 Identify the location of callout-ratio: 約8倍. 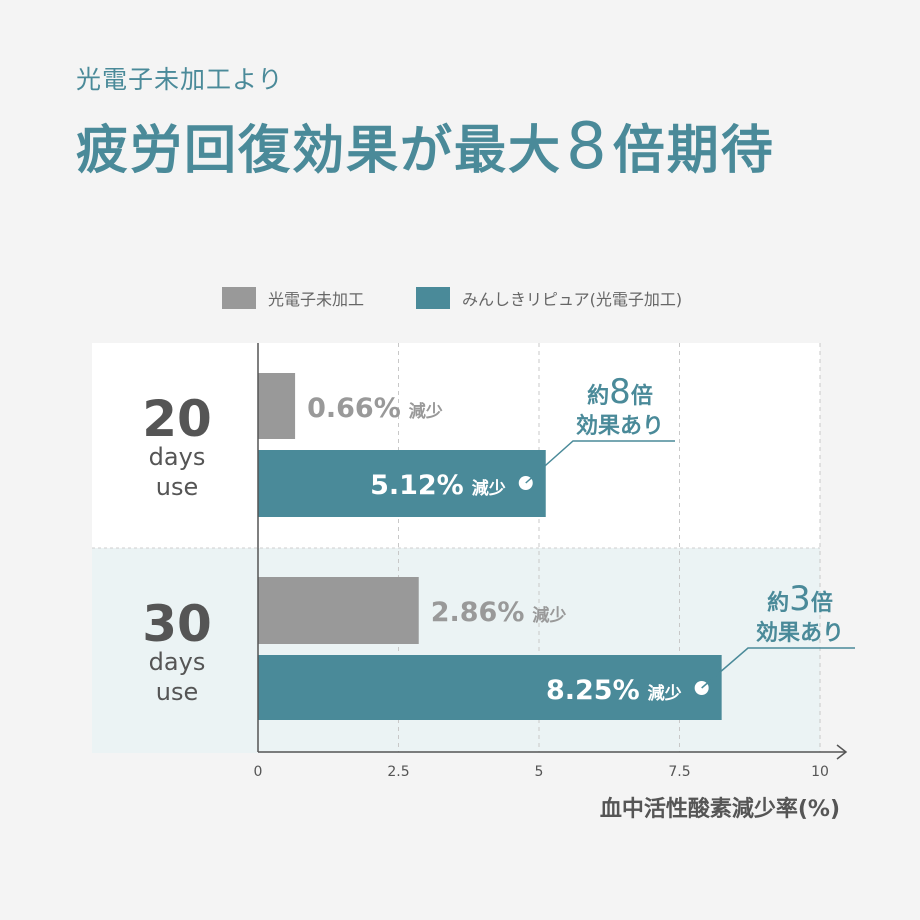
(620, 392).